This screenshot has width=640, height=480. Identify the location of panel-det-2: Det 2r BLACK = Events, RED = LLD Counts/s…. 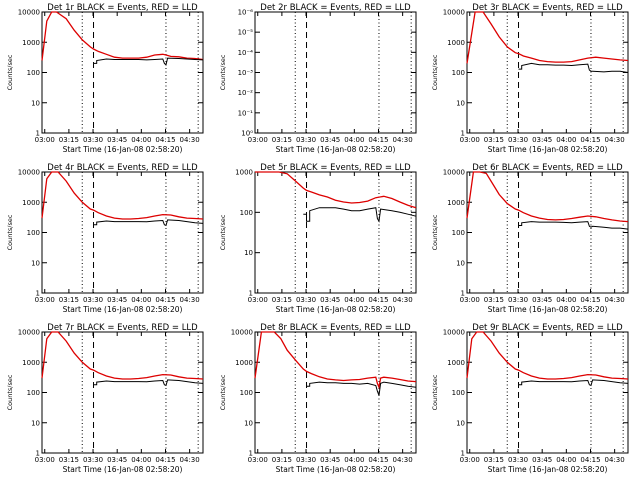
(318, 78).